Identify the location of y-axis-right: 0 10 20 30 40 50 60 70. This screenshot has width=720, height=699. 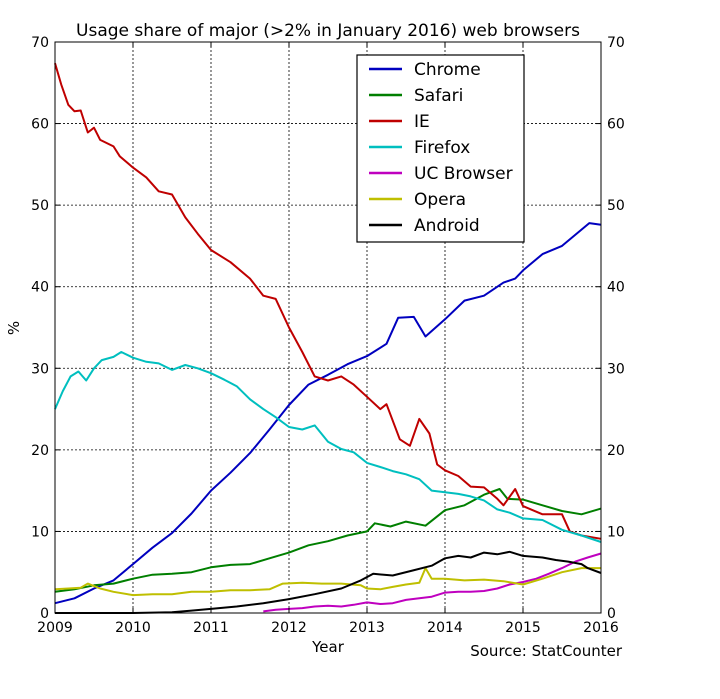
(610, 328).